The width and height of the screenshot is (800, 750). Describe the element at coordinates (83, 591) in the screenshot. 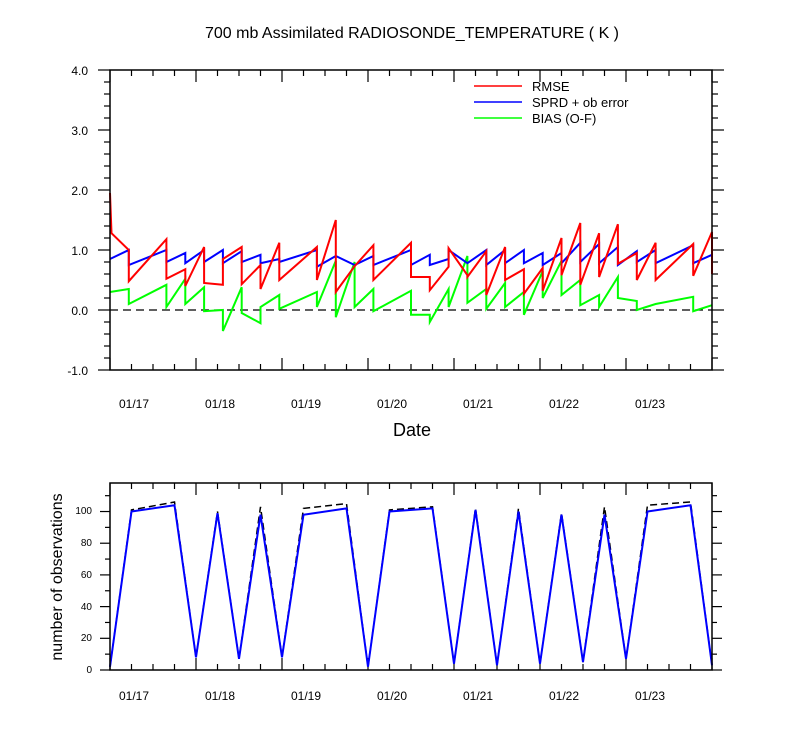

I see `bottom-y-tick-labels: 100 80 60 40 20 0` at that location.